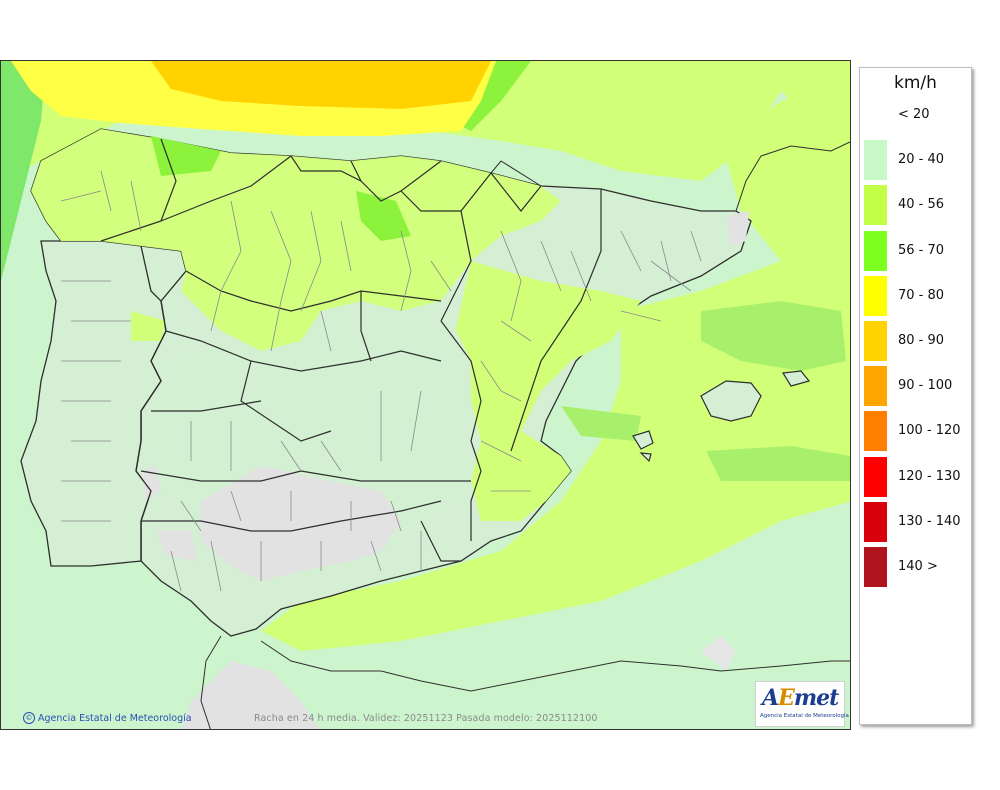 The image size is (1000, 790). I want to click on aemet-logo: AEmet Agencia Estatal de Meteorología, so click(802, 704).